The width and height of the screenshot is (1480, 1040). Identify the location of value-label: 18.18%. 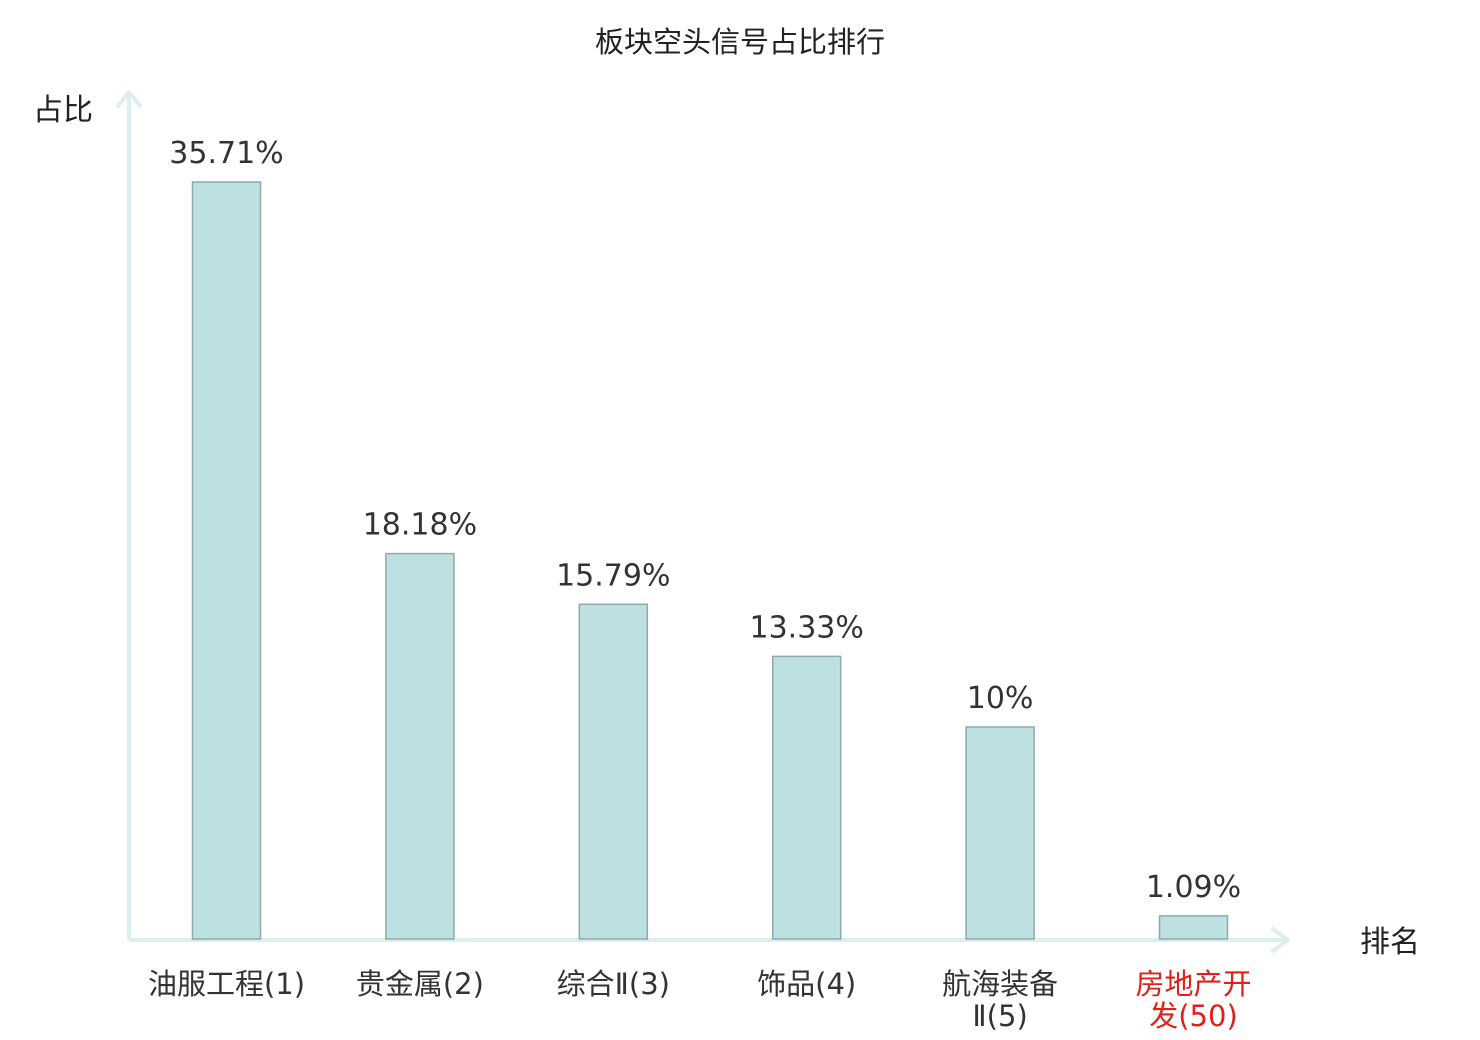
(420, 525).